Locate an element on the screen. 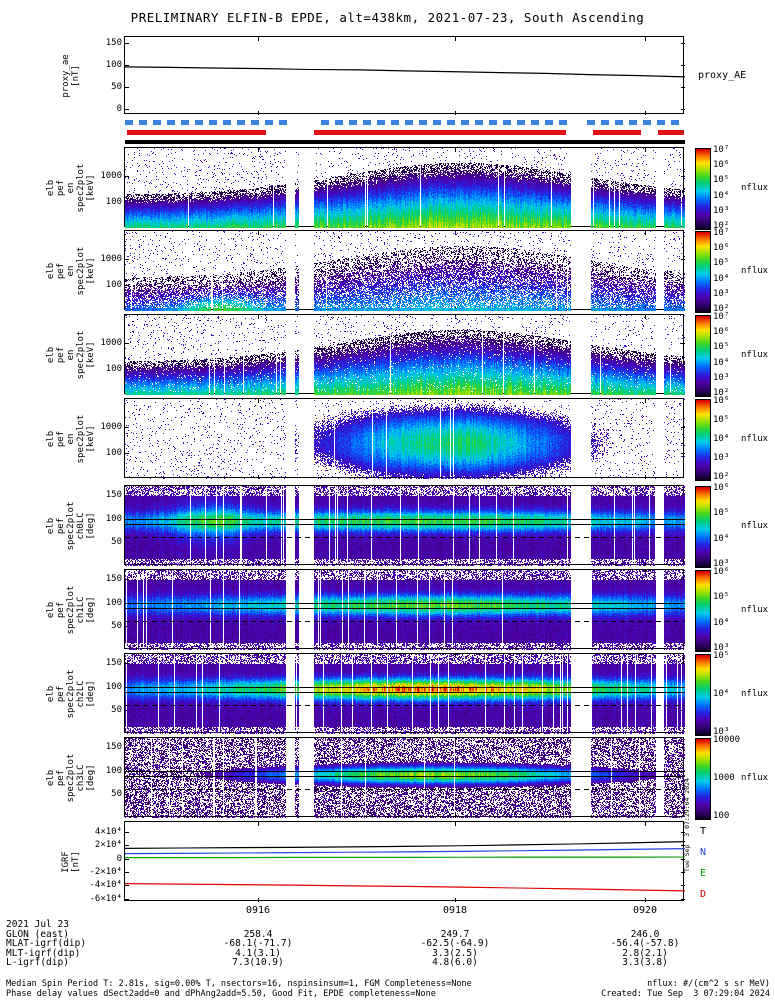 The height and width of the screenshot is (1000, 775). pa2-cb-label: 10⁵ is located at coordinates (721, 656).